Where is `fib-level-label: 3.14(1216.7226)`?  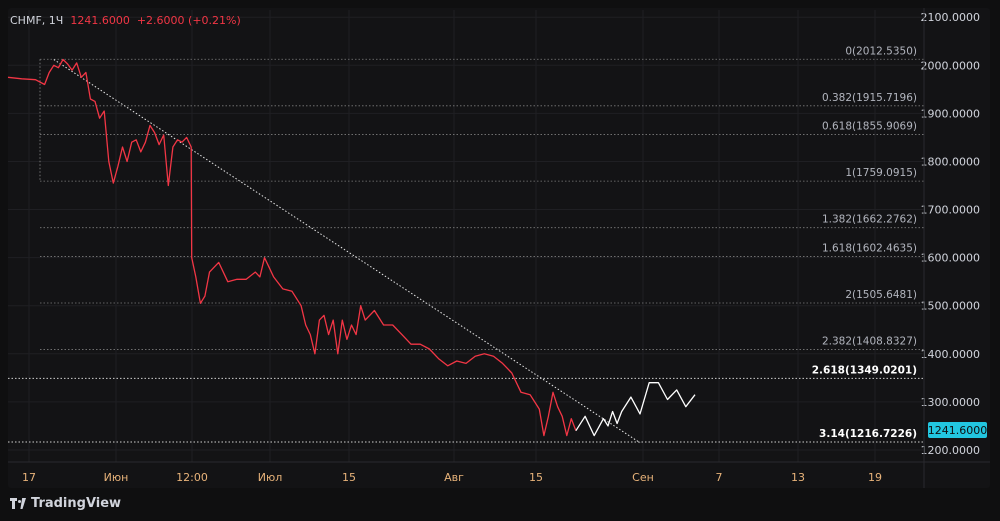 fib-level-label: 3.14(1216.7226) is located at coordinates (868, 434).